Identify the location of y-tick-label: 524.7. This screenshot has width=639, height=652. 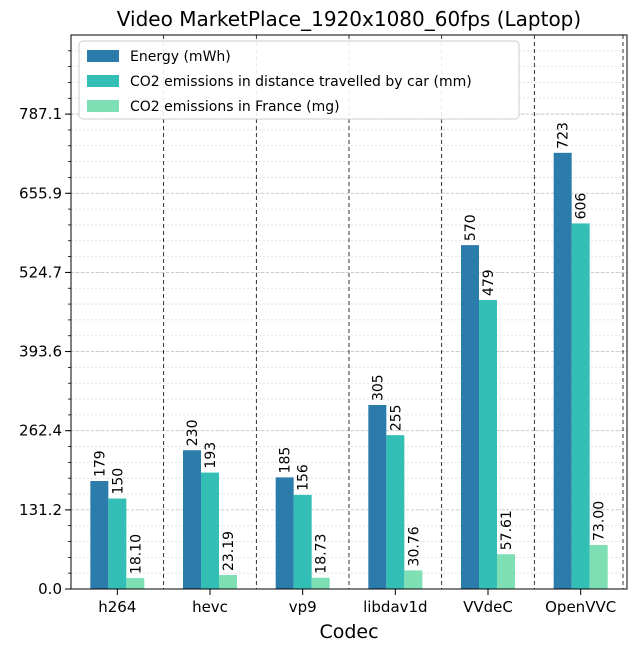
(40, 272).